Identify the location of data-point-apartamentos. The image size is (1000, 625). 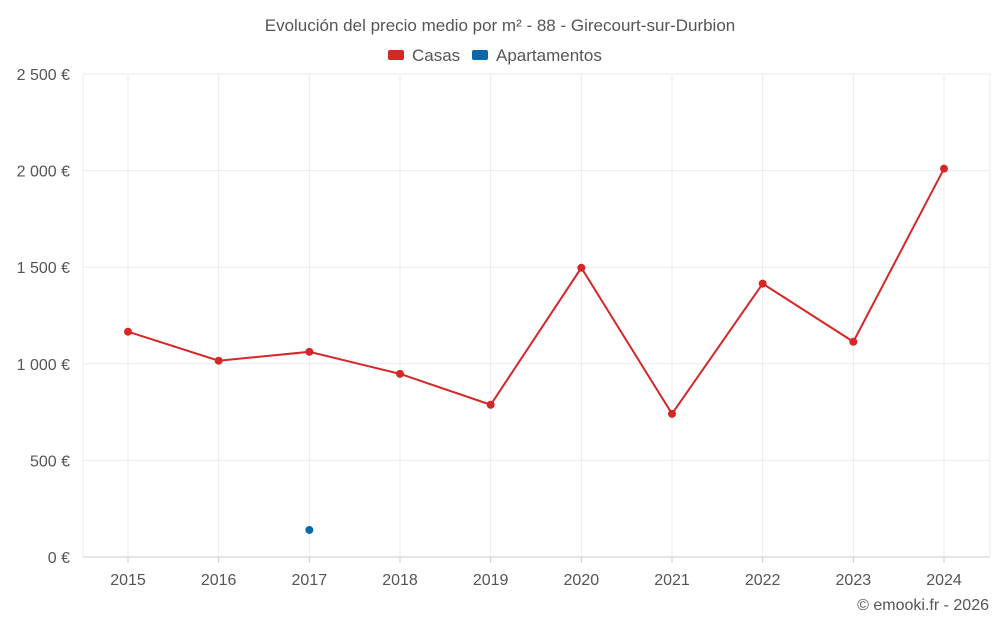
(309, 529).